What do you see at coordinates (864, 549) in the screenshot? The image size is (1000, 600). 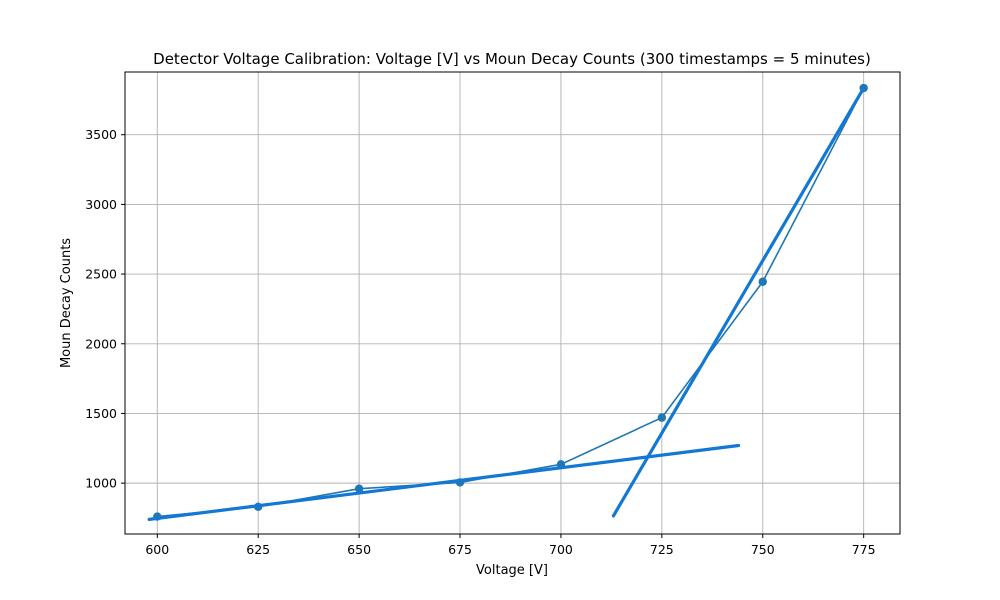 I see `x-tick-label: 775` at bounding box center [864, 549].